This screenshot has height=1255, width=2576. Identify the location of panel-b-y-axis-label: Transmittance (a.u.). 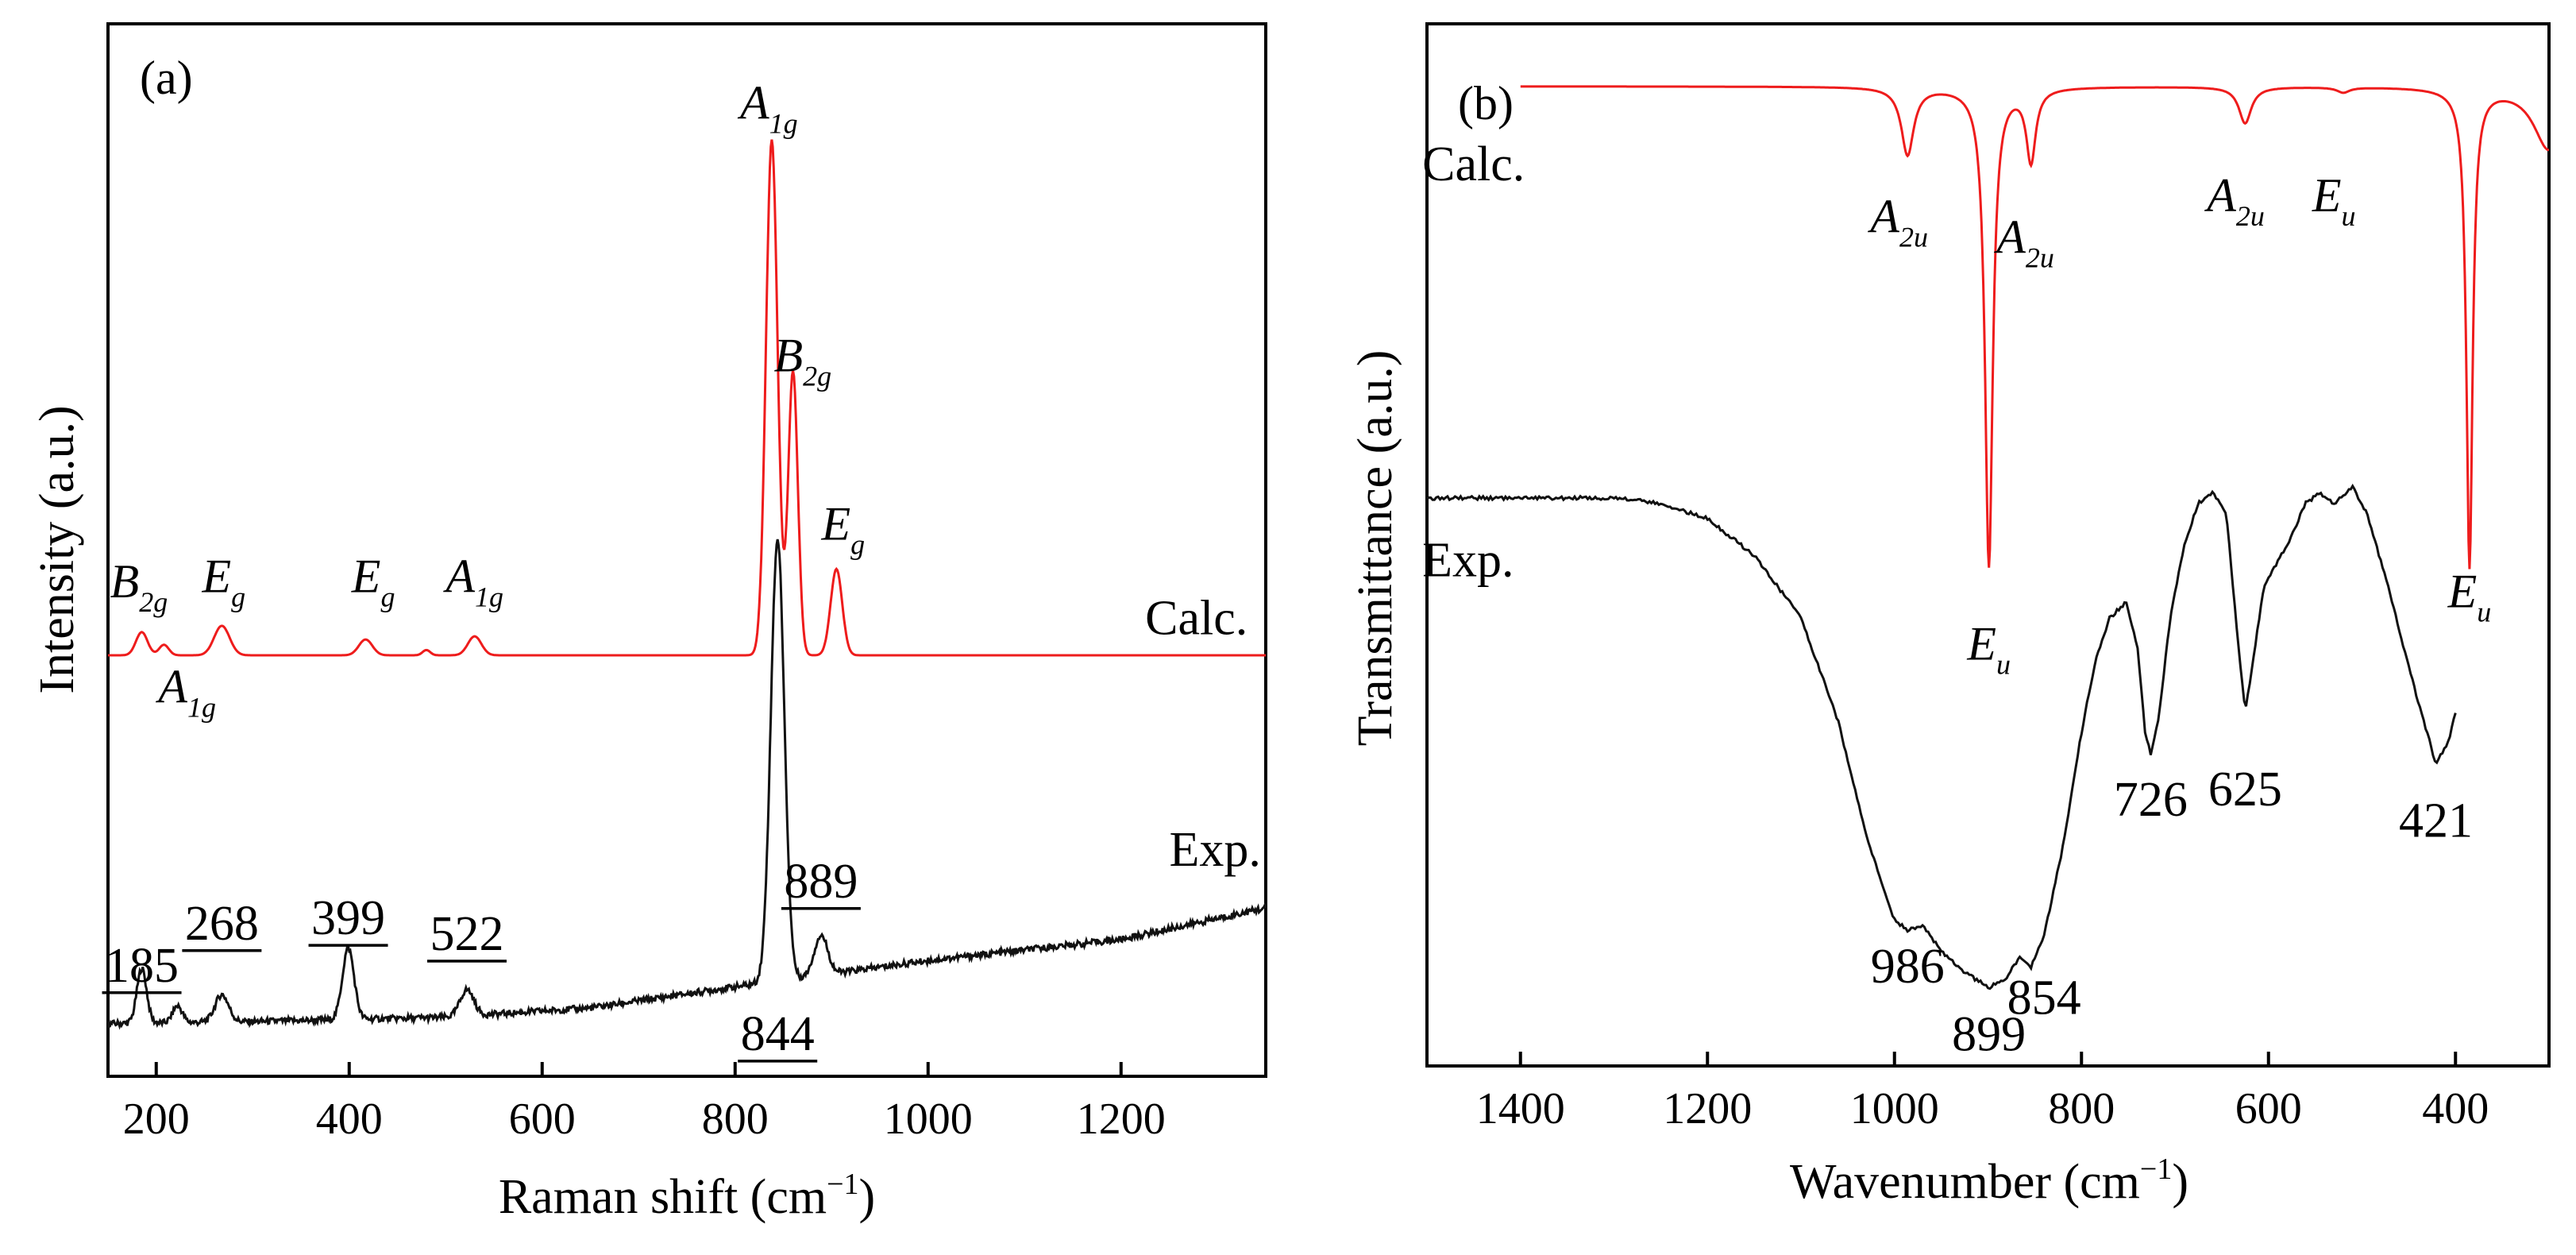
(1375, 548).